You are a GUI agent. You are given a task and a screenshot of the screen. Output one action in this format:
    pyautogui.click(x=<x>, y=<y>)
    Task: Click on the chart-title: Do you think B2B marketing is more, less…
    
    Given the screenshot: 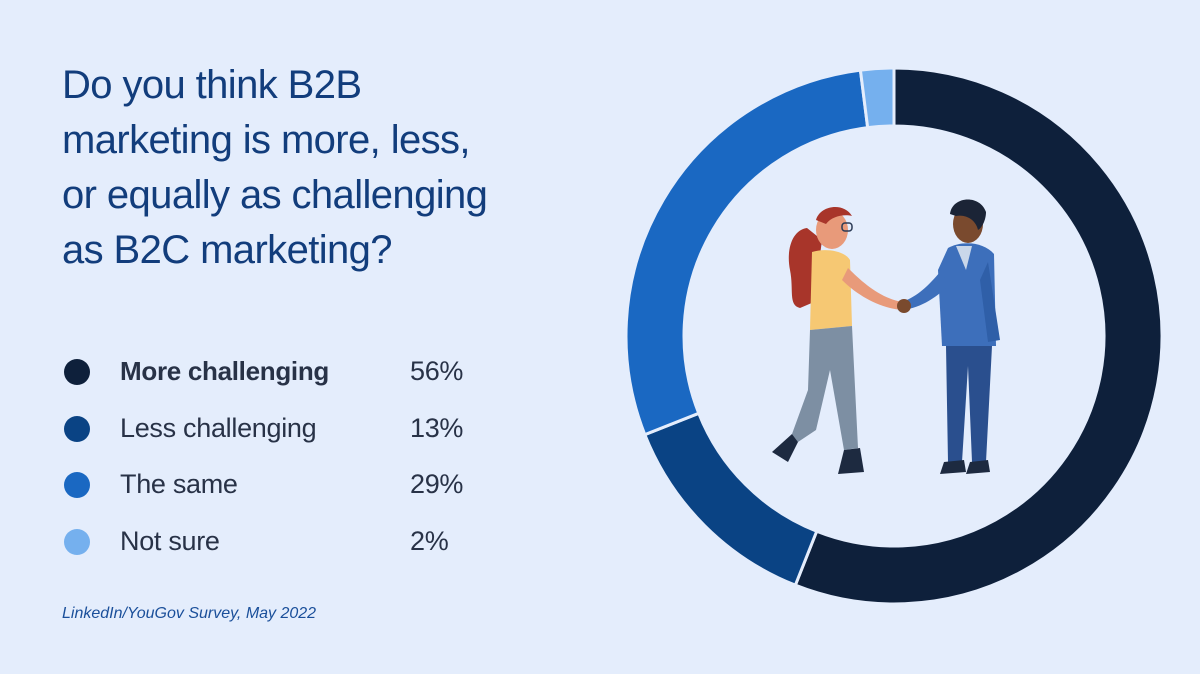 What is the action you would take?
    pyautogui.click(x=275, y=167)
    